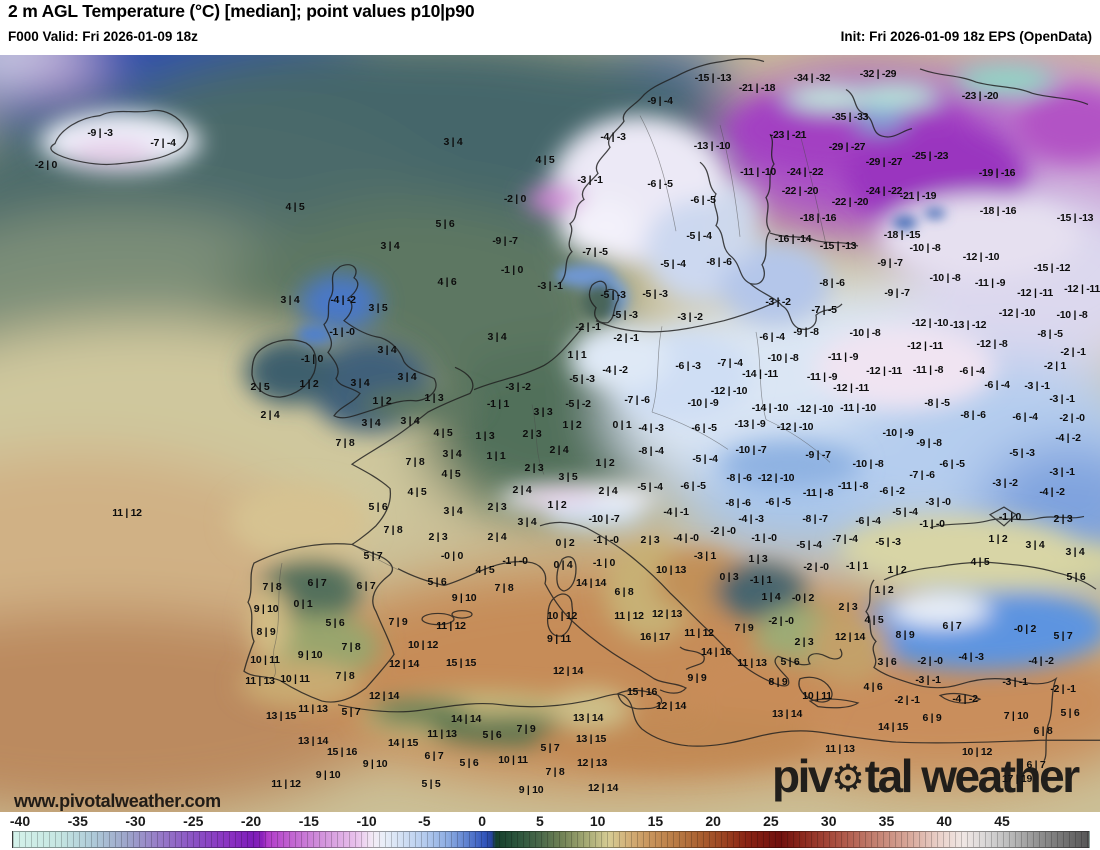 The height and width of the screenshot is (850, 1100). I want to click on point-value: -7 | -6, so click(637, 399).